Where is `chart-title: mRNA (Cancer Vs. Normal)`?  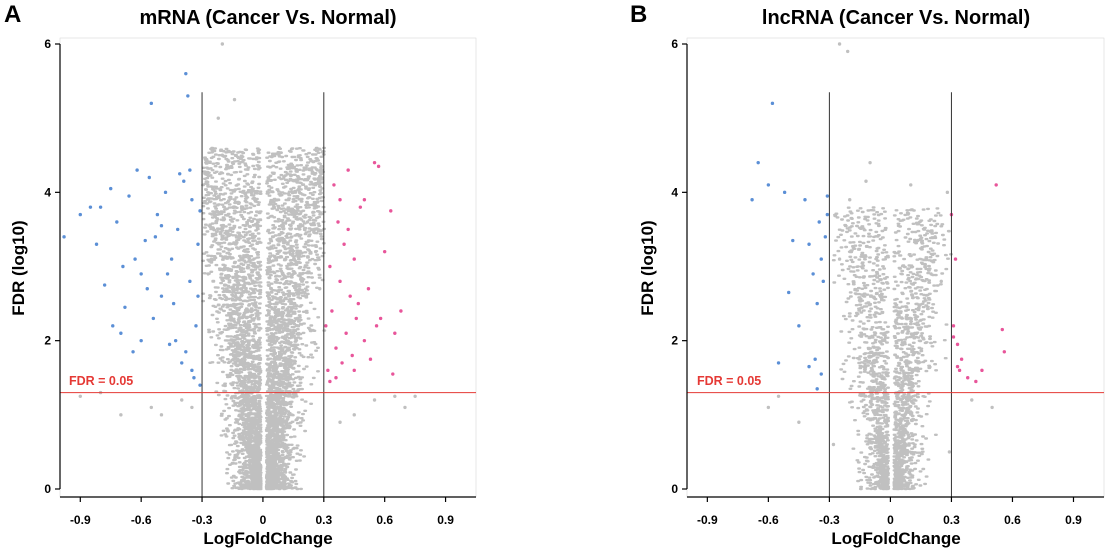 chart-title: mRNA (Cancer Vs. Normal) is located at coordinates (267, 18).